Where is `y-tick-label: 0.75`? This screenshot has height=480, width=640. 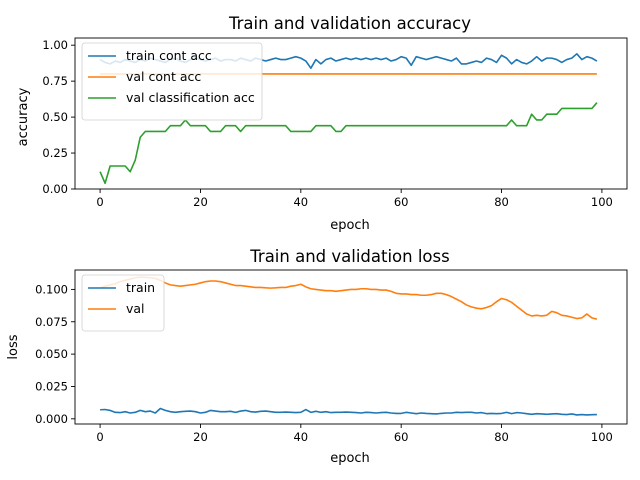 y-tick-label: 0.75 is located at coordinates (55, 81).